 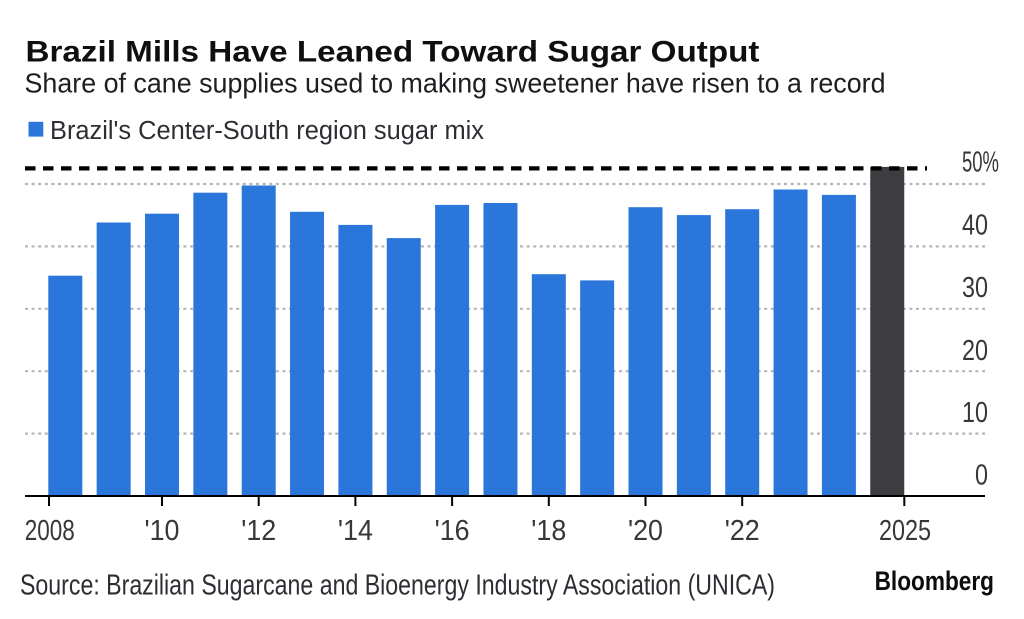 What do you see at coordinates (548, 531) in the screenshot?
I see `svg-text: '18` at bounding box center [548, 531].